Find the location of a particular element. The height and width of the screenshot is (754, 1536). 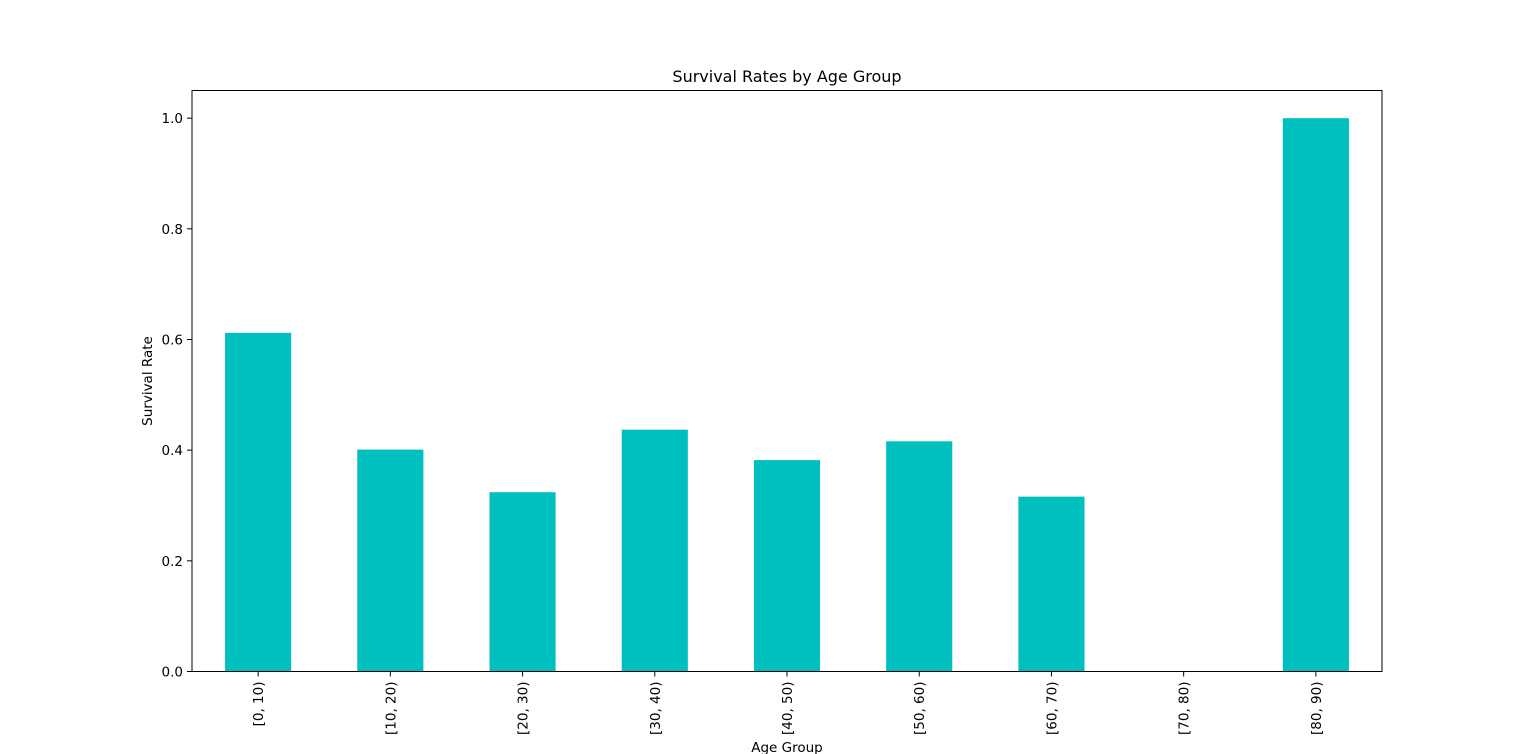

y-tick-label: 0.0 is located at coordinates (172, 673).